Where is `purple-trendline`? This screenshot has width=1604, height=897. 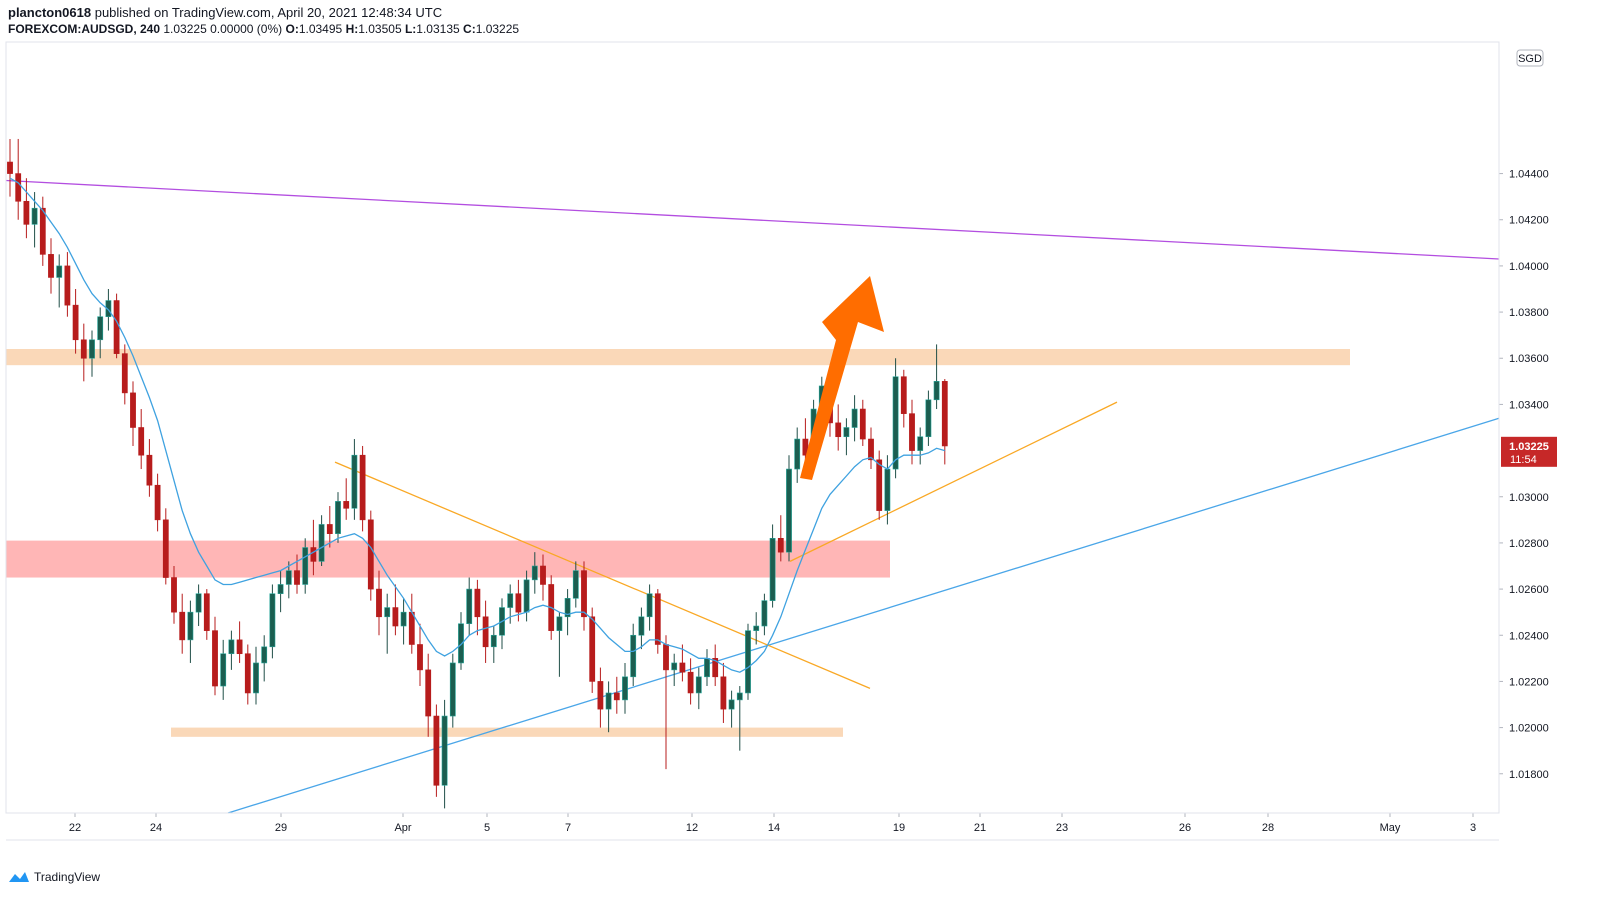 purple-trendline is located at coordinates (752, 219).